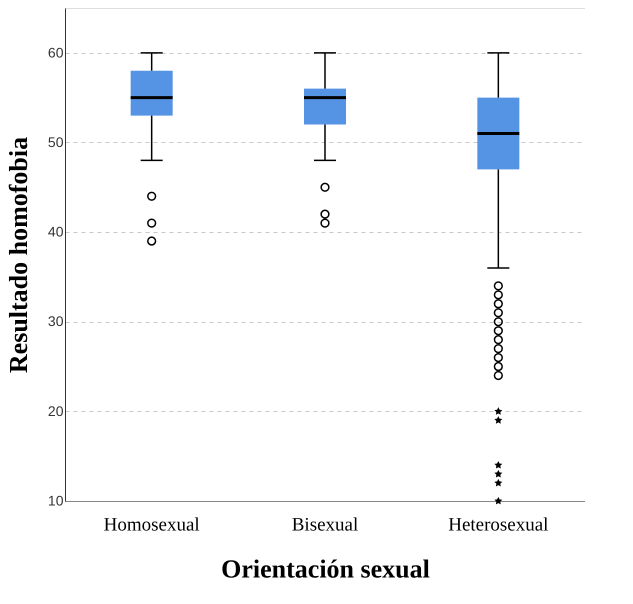 The height and width of the screenshot is (604, 633). What do you see at coordinates (56, 500) in the screenshot?
I see `y-tick-label: 10` at bounding box center [56, 500].